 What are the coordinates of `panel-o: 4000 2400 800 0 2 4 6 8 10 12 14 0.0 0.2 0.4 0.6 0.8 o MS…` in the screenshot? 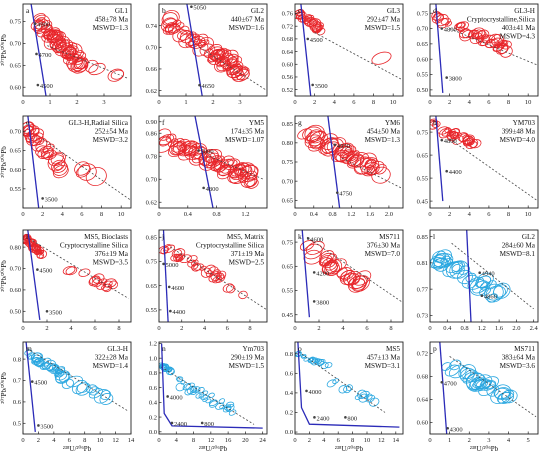 It's located at (344, 397).